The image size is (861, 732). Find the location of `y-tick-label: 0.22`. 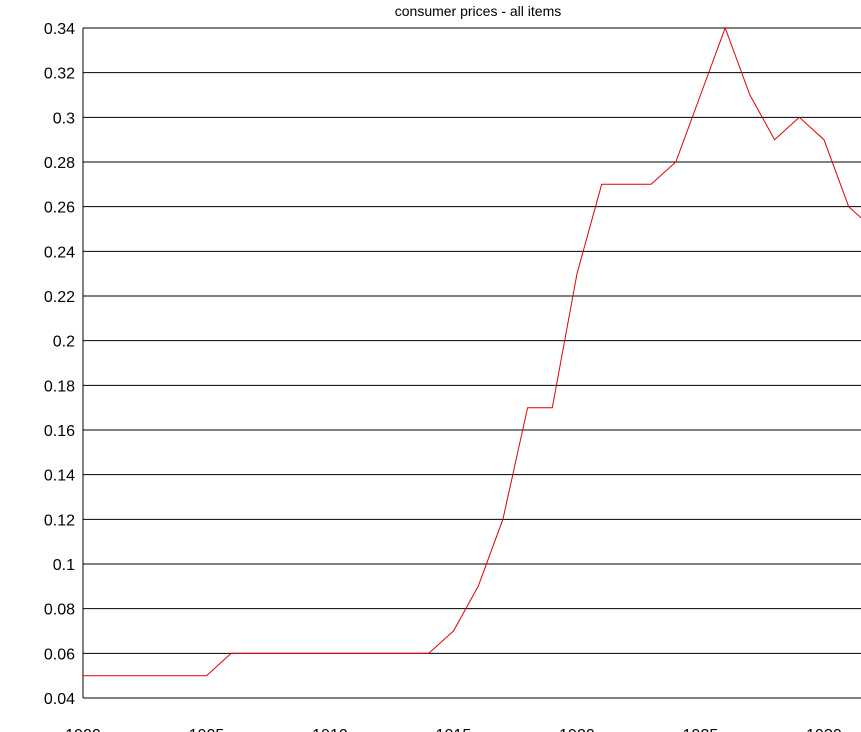

y-tick-label: 0.22 is located at coordinates (59, 297).